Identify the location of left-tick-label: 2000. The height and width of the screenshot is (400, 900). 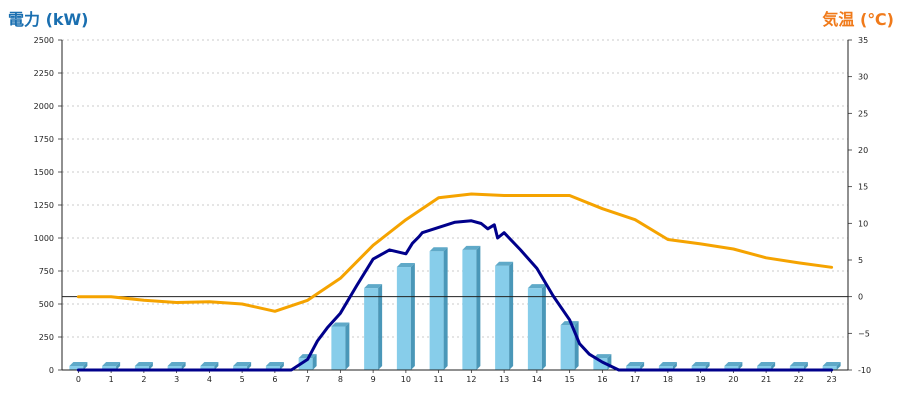
(44, 106).